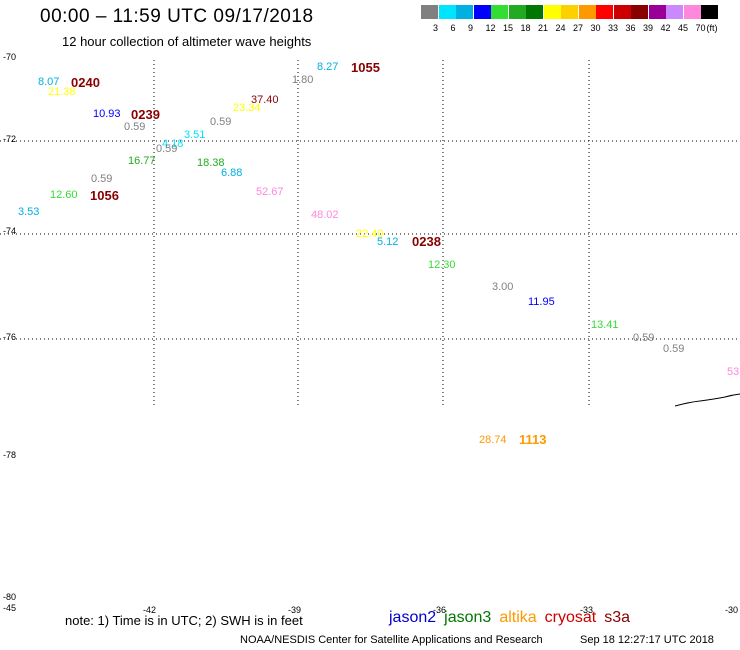 This screenshot has width=740, height=650. What do you see at coordinates (732, 610) in the screenshot?
I see `longitude-label: -30` at bounding box center [732, 610].